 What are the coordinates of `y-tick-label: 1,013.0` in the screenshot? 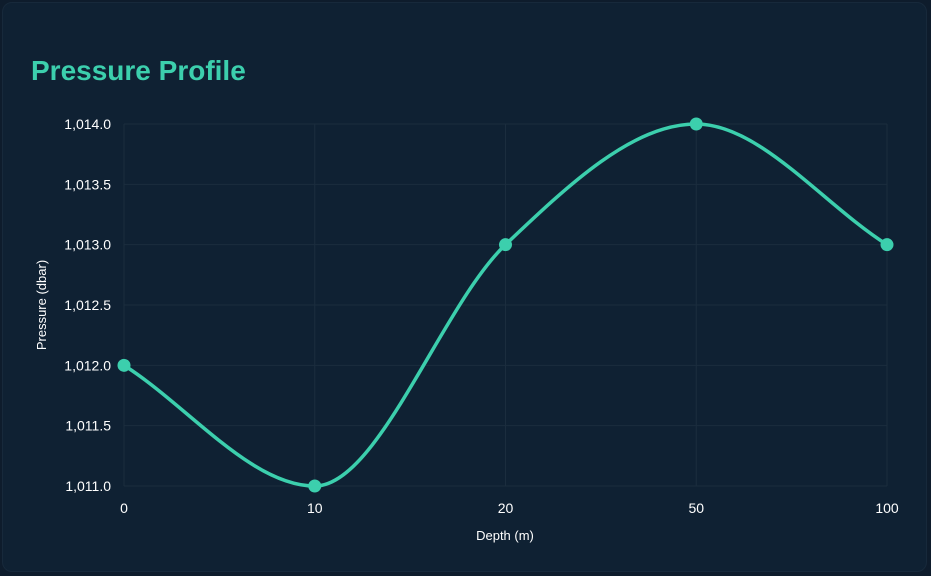 It's located at (87, 245).